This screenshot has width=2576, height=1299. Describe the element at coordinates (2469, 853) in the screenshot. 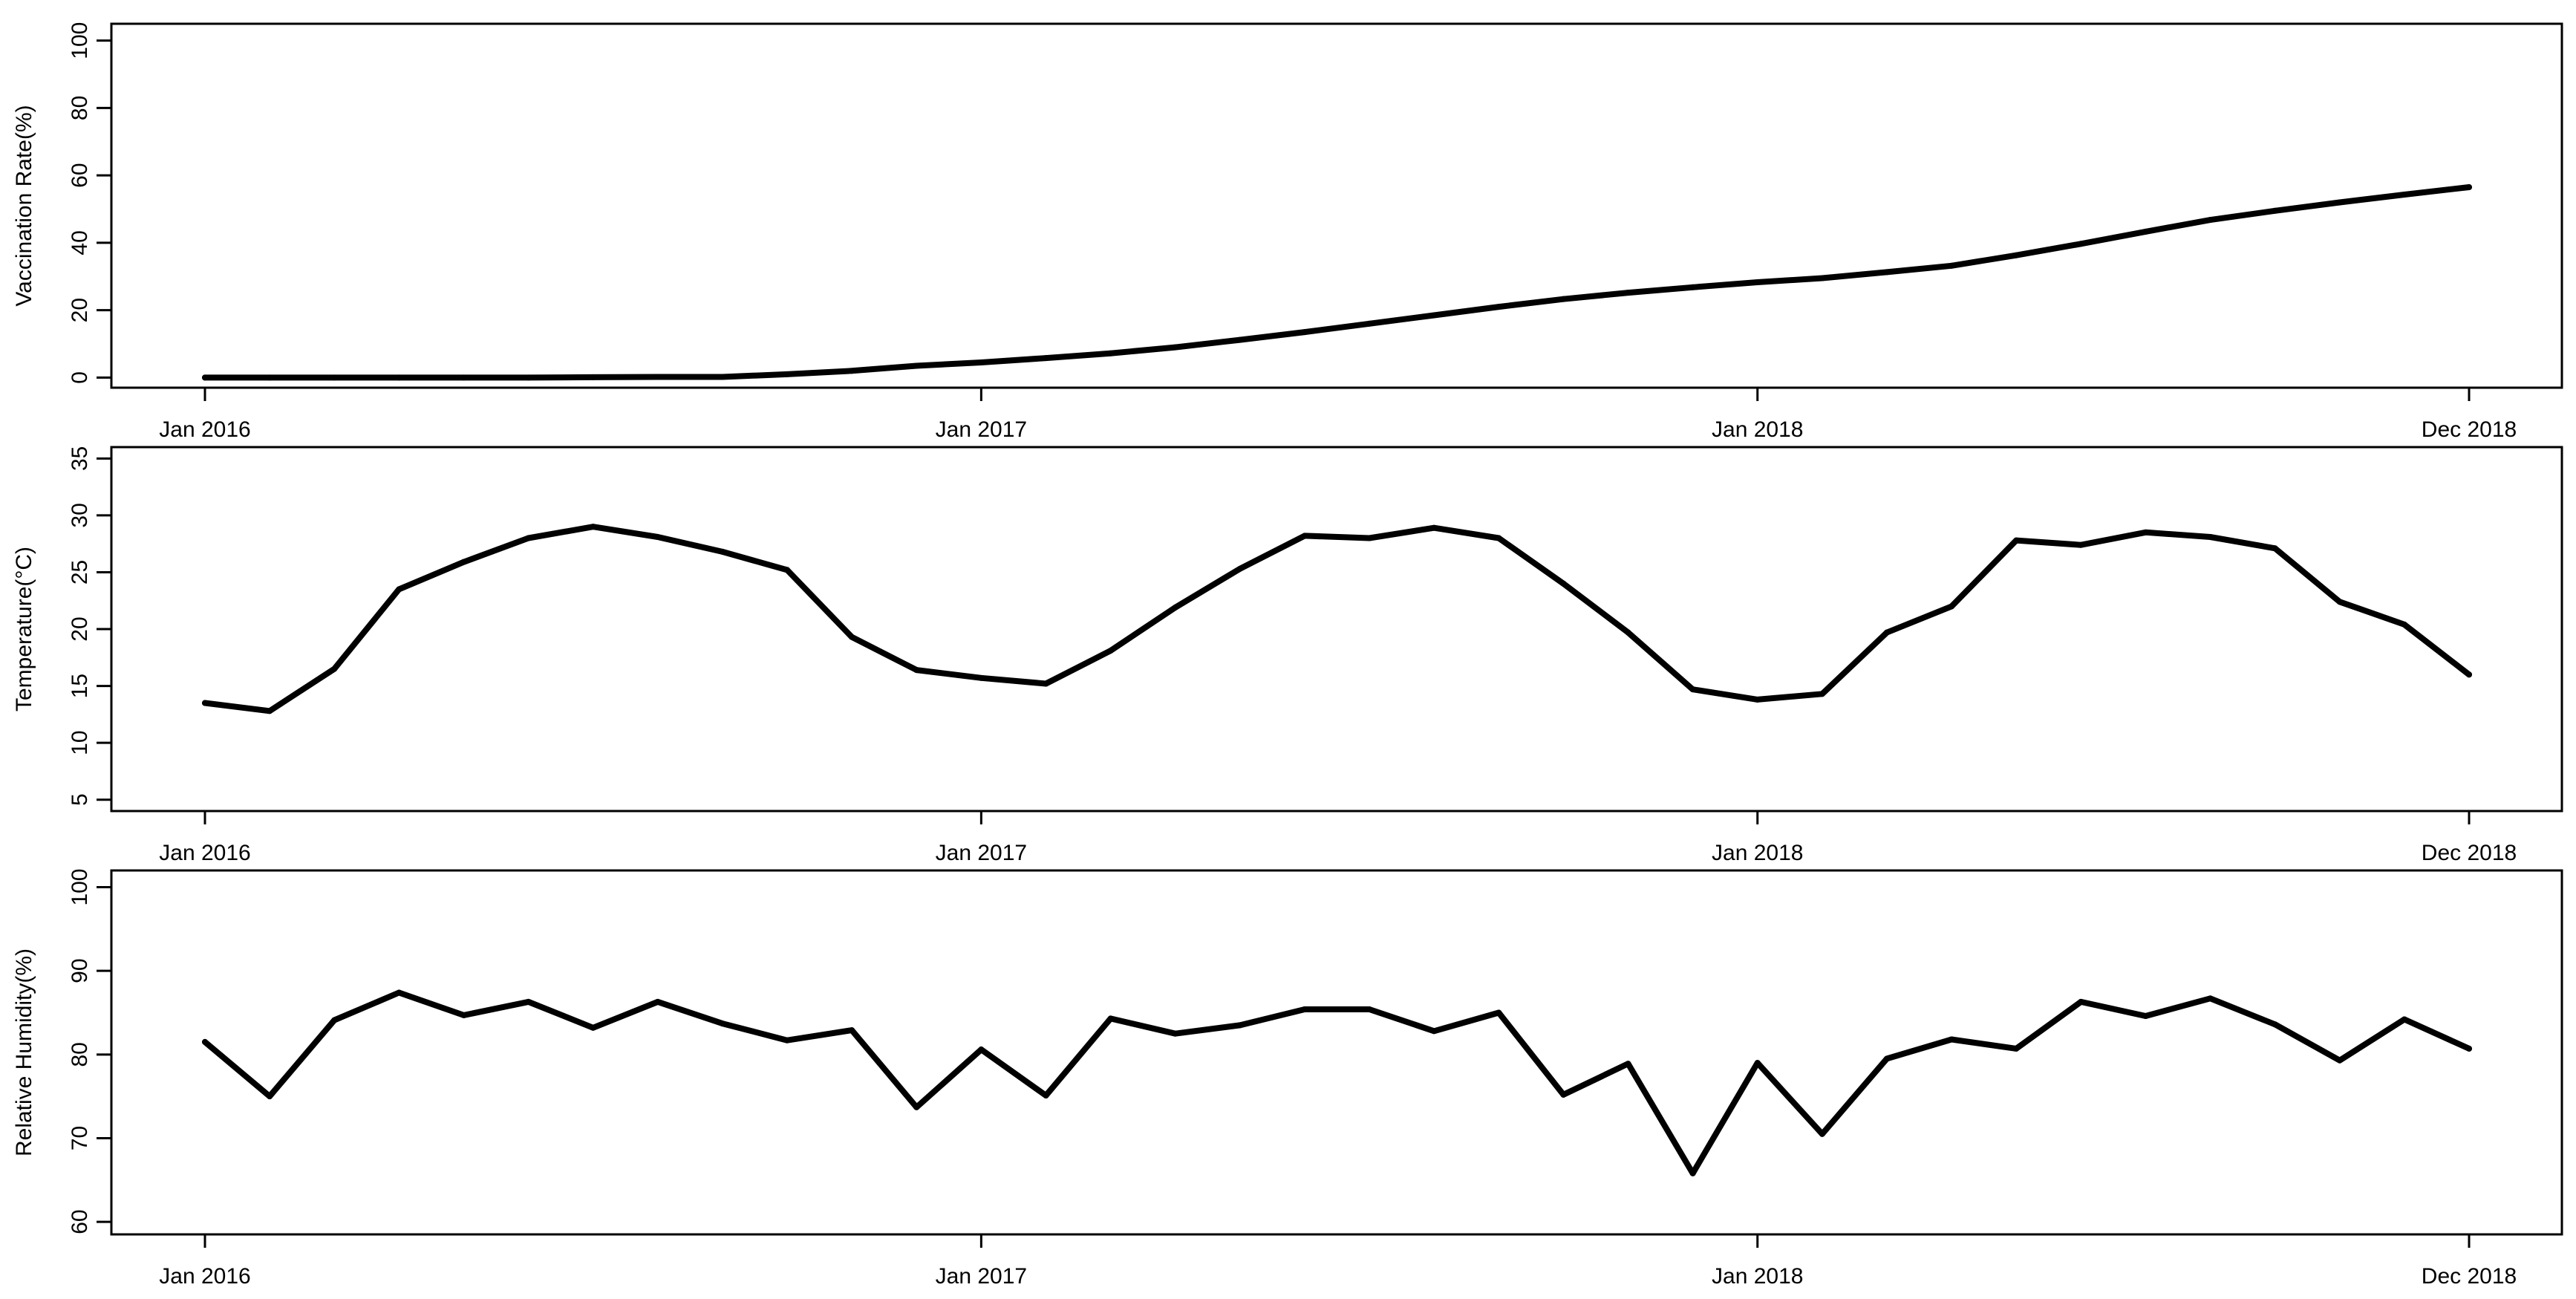

I see `temperature-x-tick-label: Dec 2018` at that location.